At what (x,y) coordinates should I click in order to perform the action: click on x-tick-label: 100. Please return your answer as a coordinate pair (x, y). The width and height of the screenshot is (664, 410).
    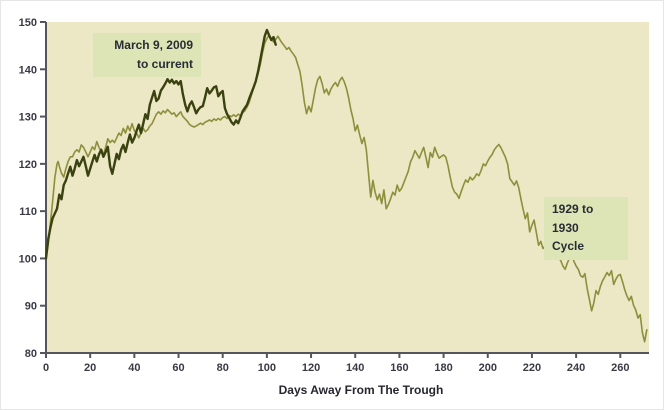
    Looking at the image, I should click on (267, 368).